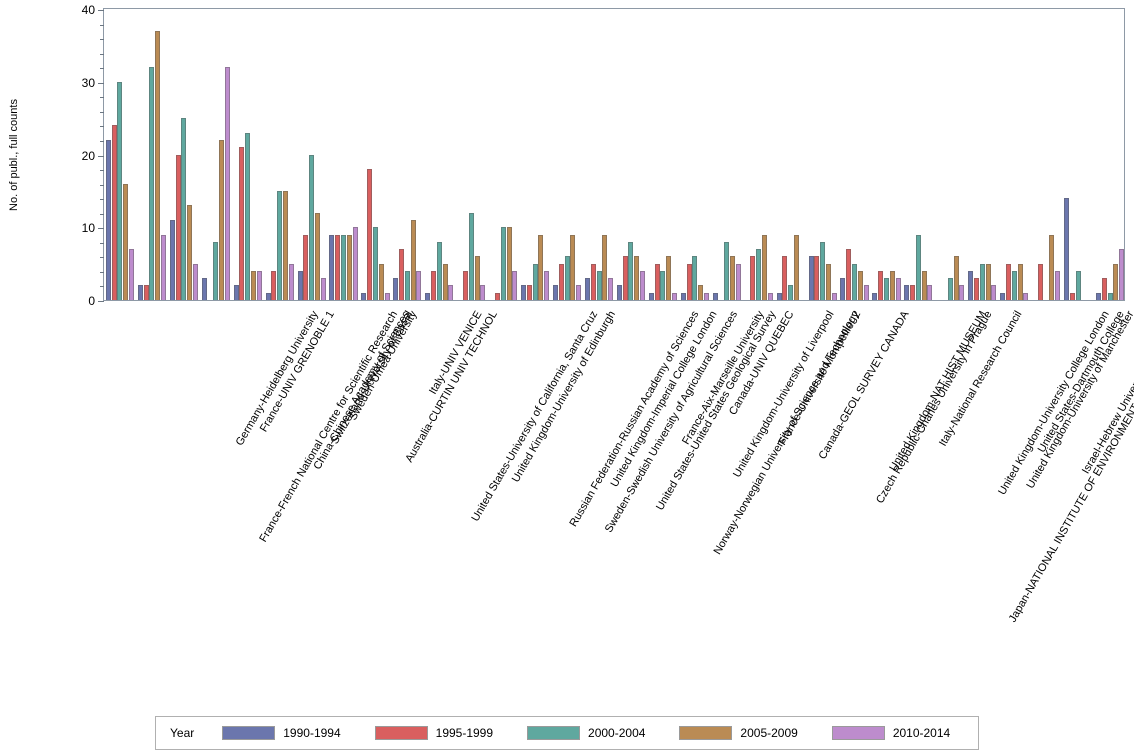  What do you see at coordinates (456, 353) in the screenshot?
I see `x-axis-category-label: Italy-UNIV VENICE` at bounding box center [456, 353].